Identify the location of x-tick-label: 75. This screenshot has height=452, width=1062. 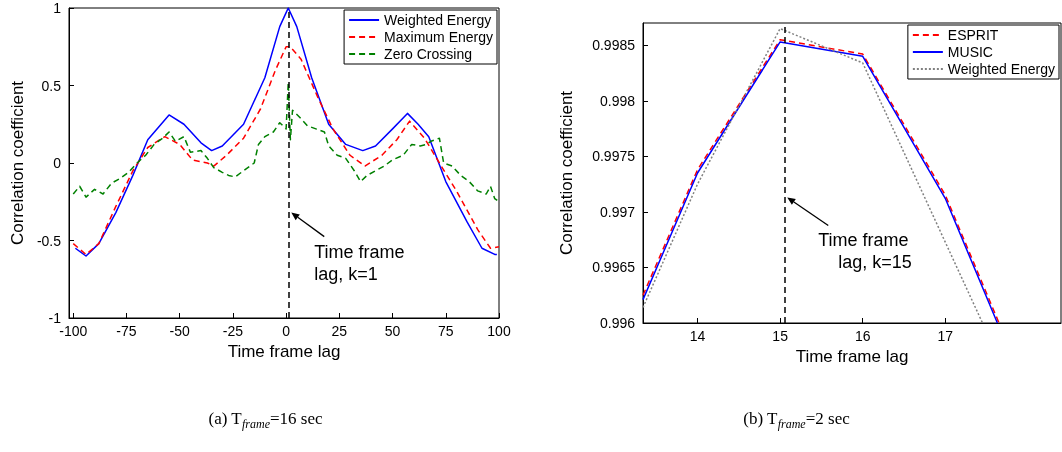
(445, 331).